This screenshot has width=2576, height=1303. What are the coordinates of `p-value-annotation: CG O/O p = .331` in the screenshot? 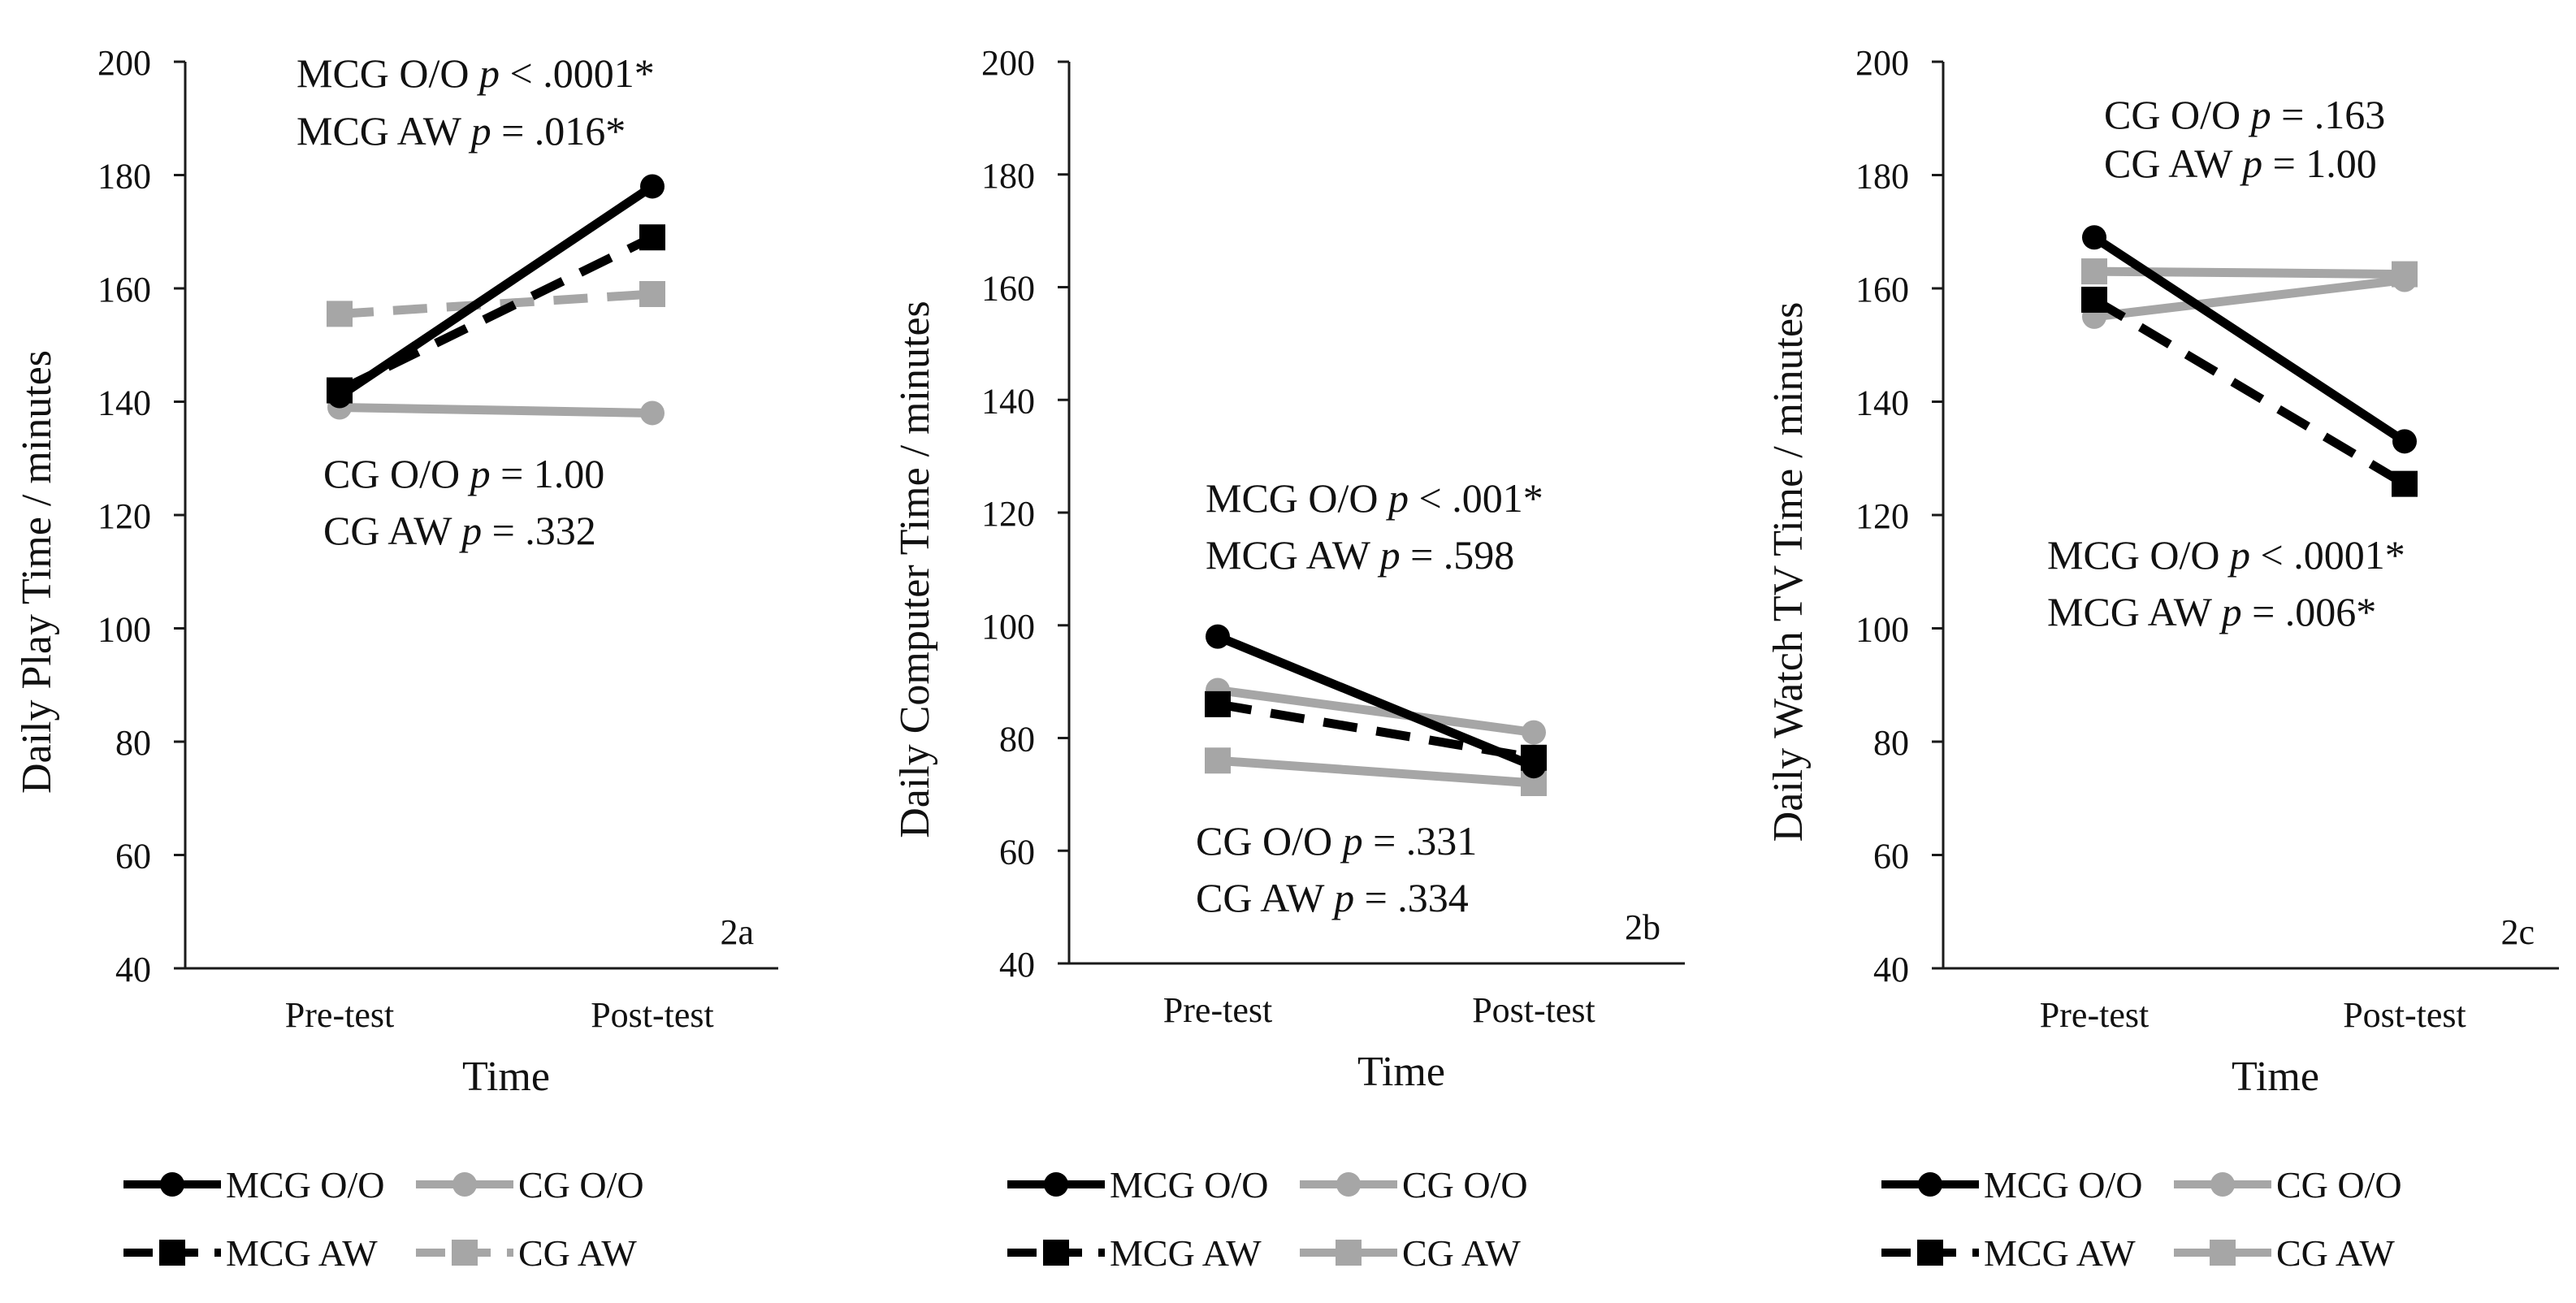 It's located at (1336, 841).